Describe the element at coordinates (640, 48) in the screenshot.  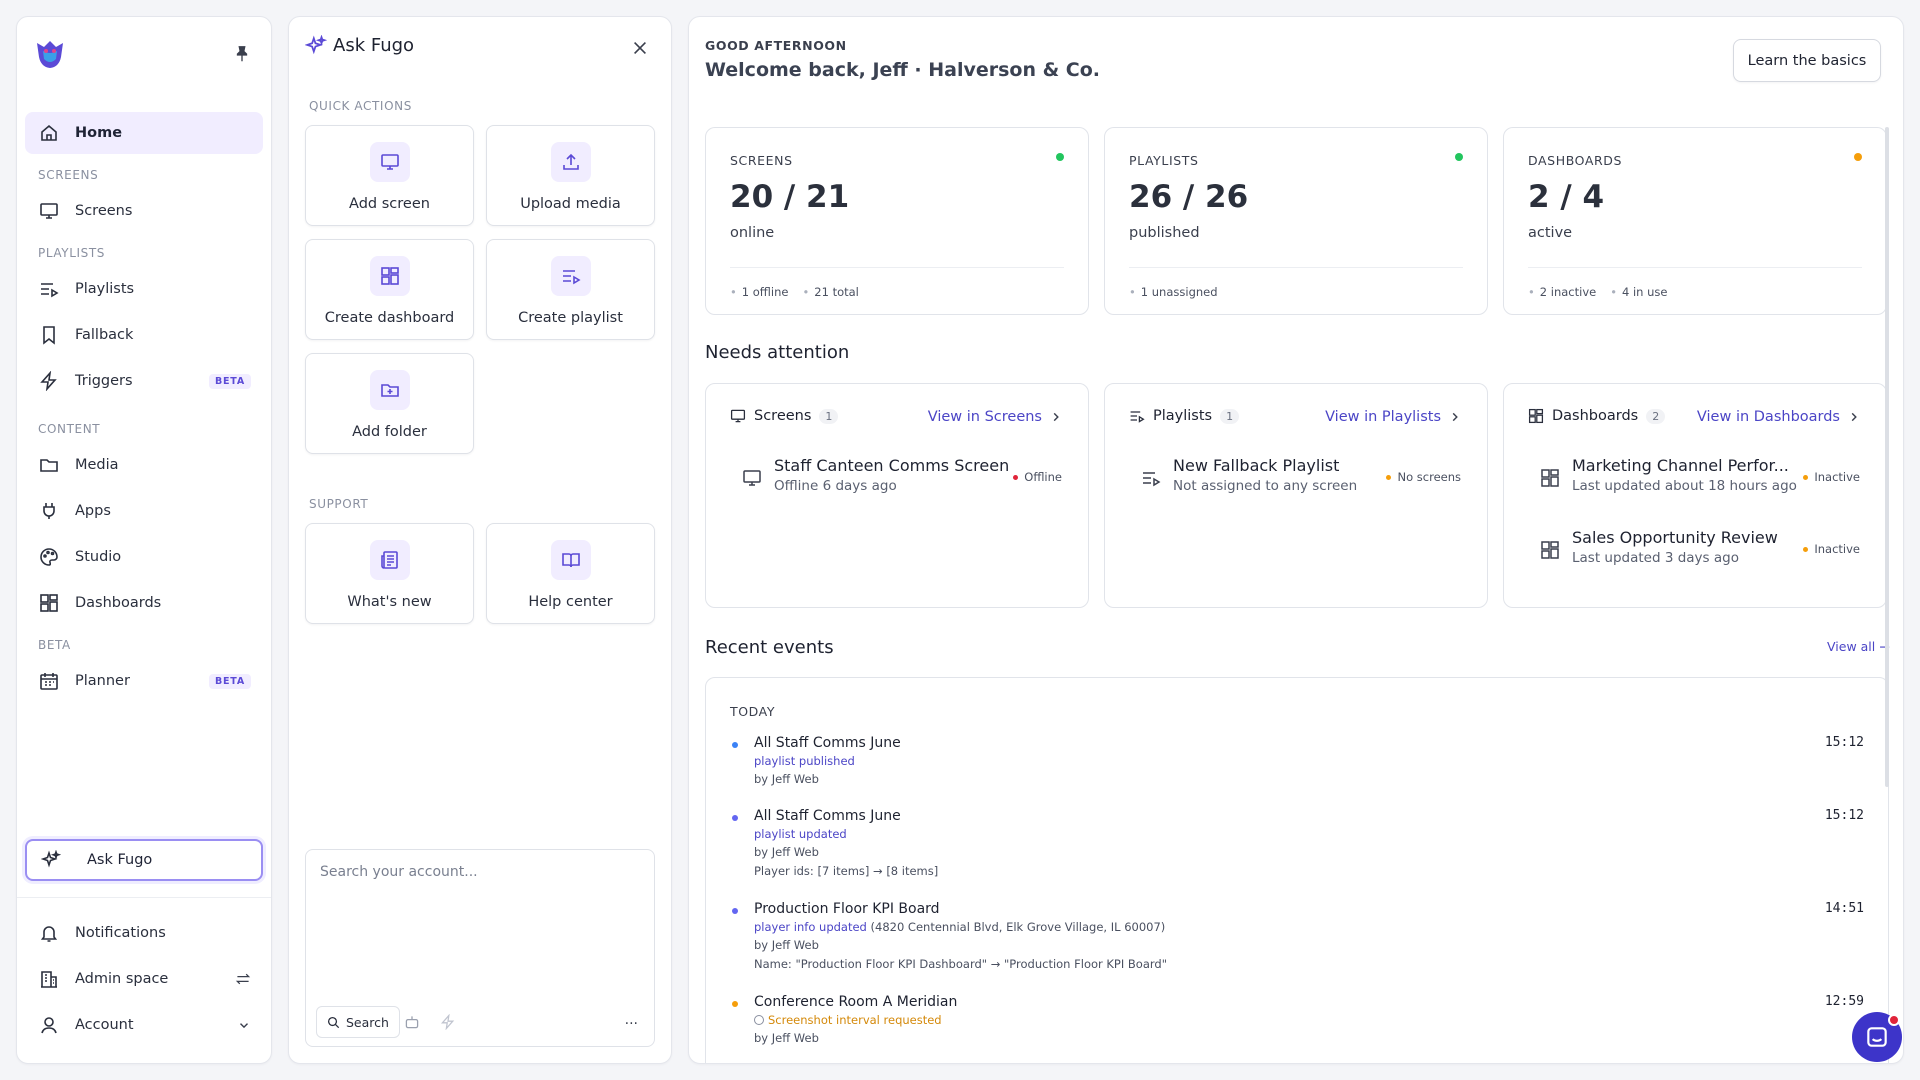
I see `close-icon` at that location.